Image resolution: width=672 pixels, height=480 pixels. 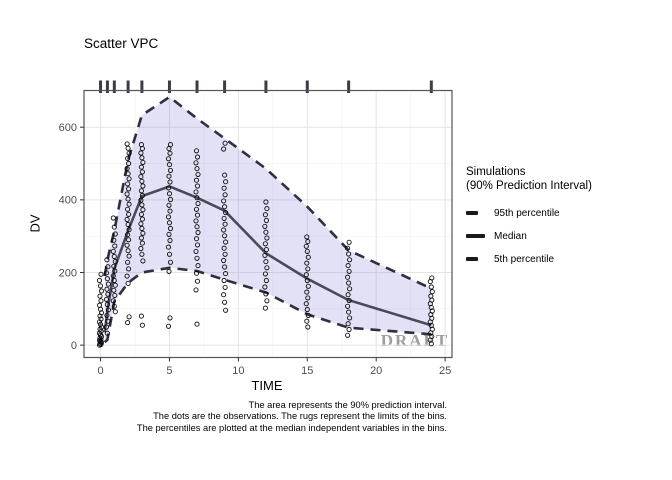 I want to click on legend-title-line2: (90% Prediction Interval), so click(x=529, y=186).